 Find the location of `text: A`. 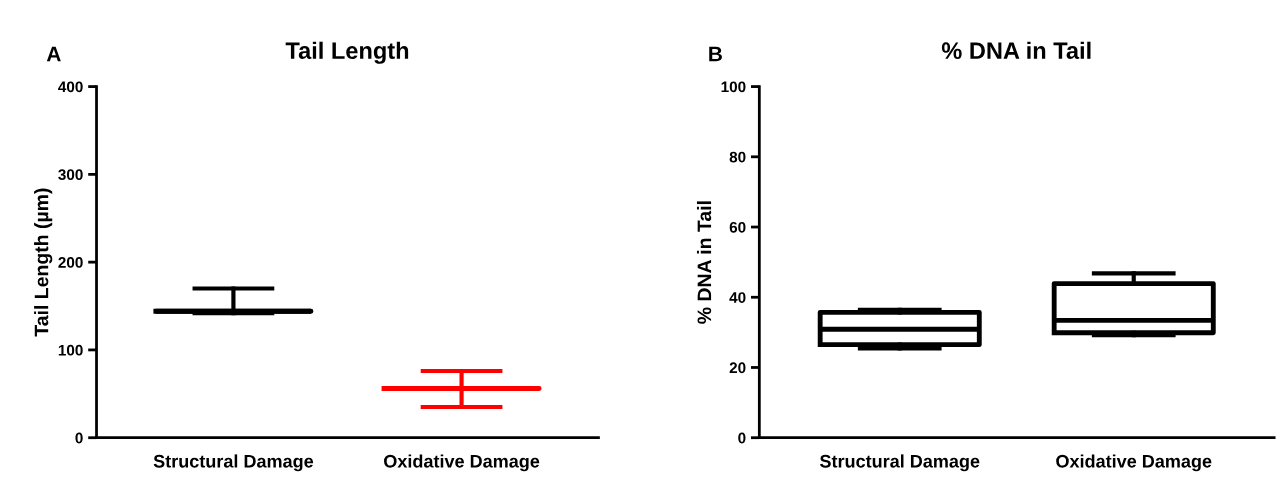

text: A is located at coordinates (53, 54).